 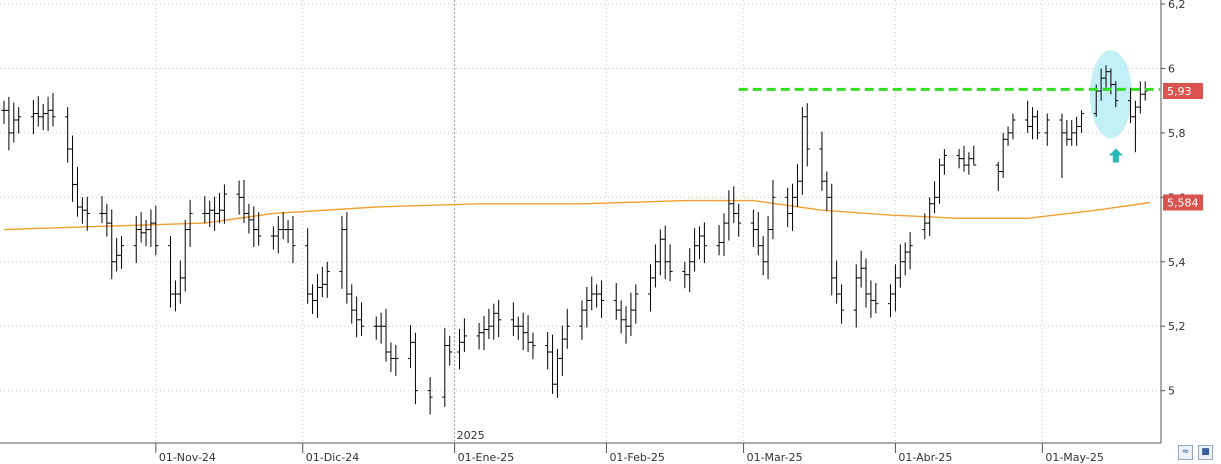 What do you see at coordinates (1171, 391) in the screenshot?
I see `y-tick-label: 5` at bounding box center [1171, 391].